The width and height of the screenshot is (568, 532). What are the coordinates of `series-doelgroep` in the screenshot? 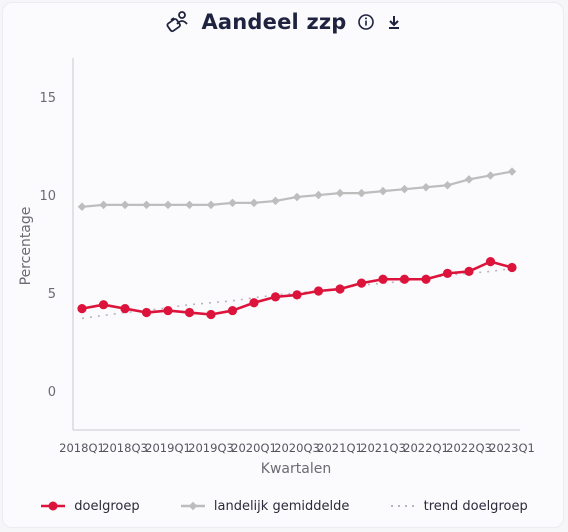 It's located at (297, 288).